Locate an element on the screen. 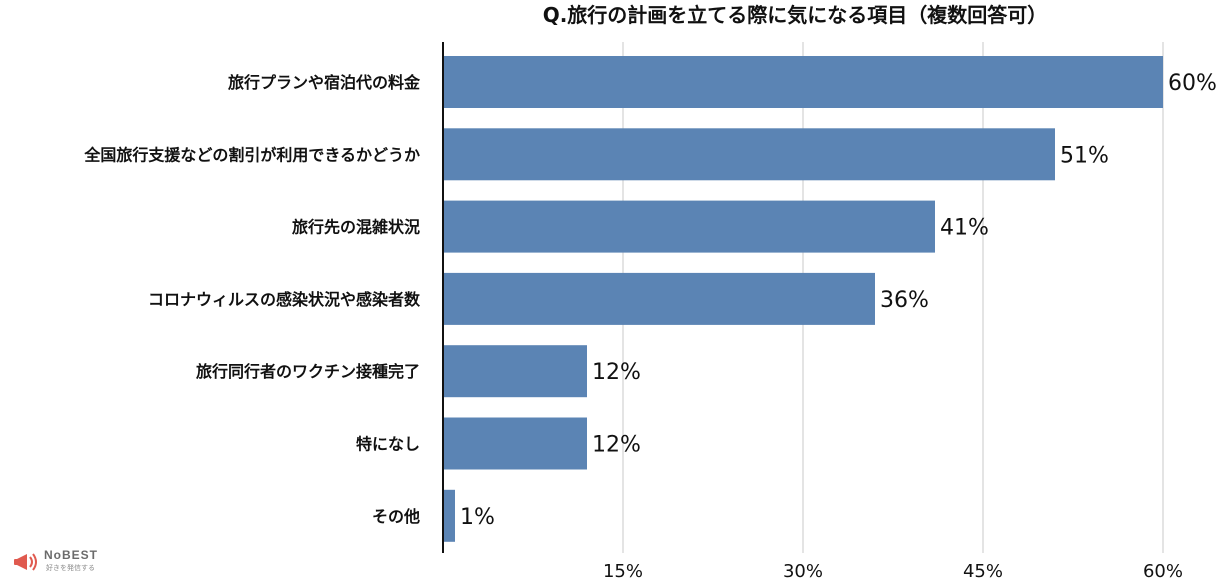  x-axis-tick-labels: 15% 30% 45% 60% is located at coordinates (893, 570).